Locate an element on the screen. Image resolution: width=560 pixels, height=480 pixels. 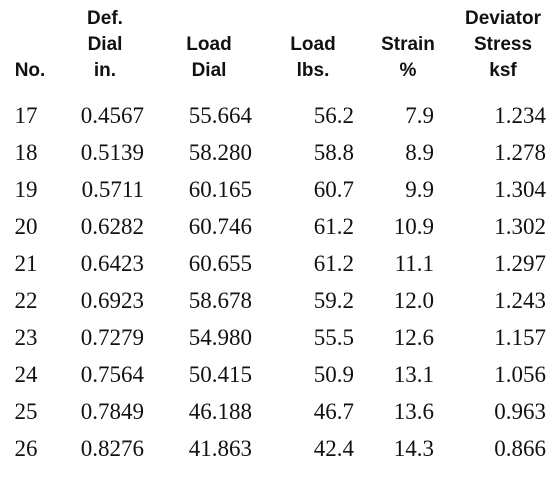
header-no: No. is located at coordinates (30, 71).